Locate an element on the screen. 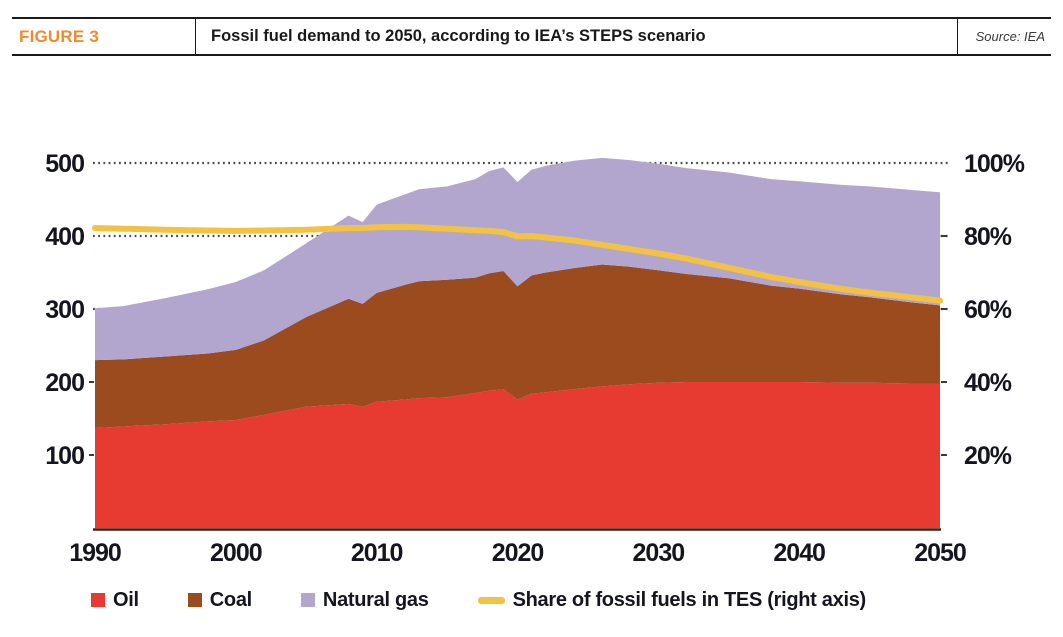 This screenshot has height=637, width=1063. right-axis-label-20: 20% is located at coordinates (988, 456).